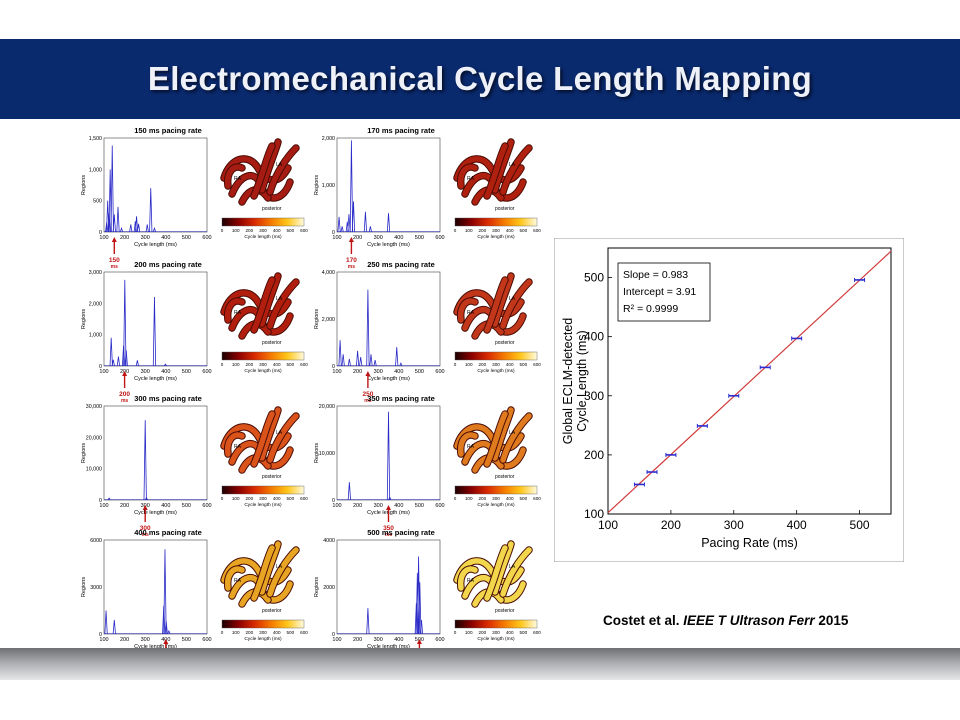  I want to click on pacing-marker-value: 150, so click(114, 260).